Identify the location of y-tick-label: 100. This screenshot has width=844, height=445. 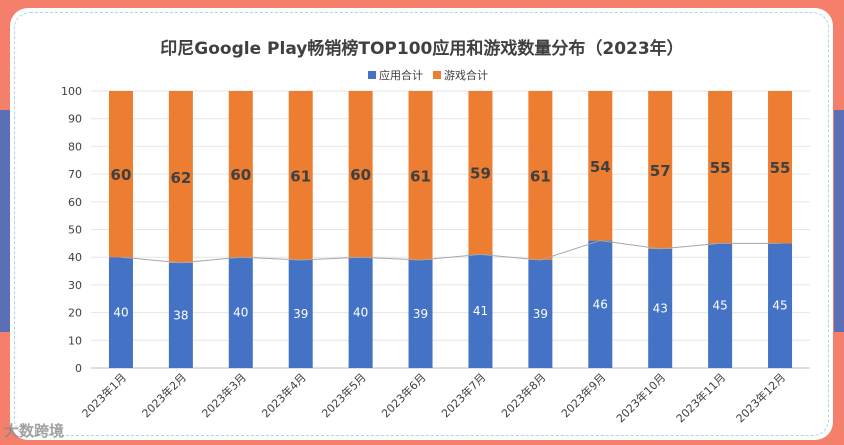
(71, 91).